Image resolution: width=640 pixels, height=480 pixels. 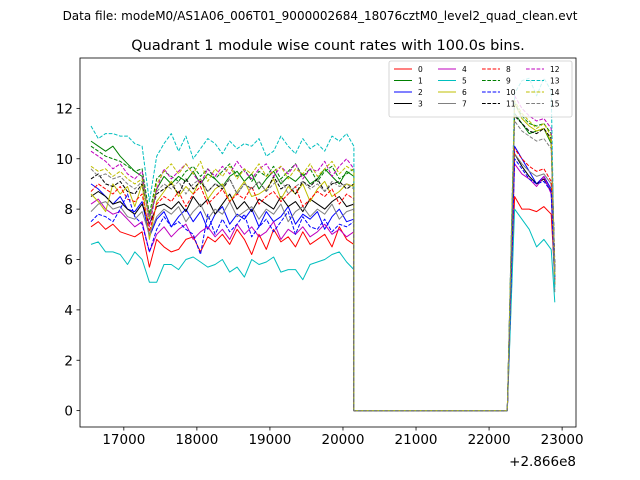 I want to click on legend-label-4: 4, so click(x=464, y=69).